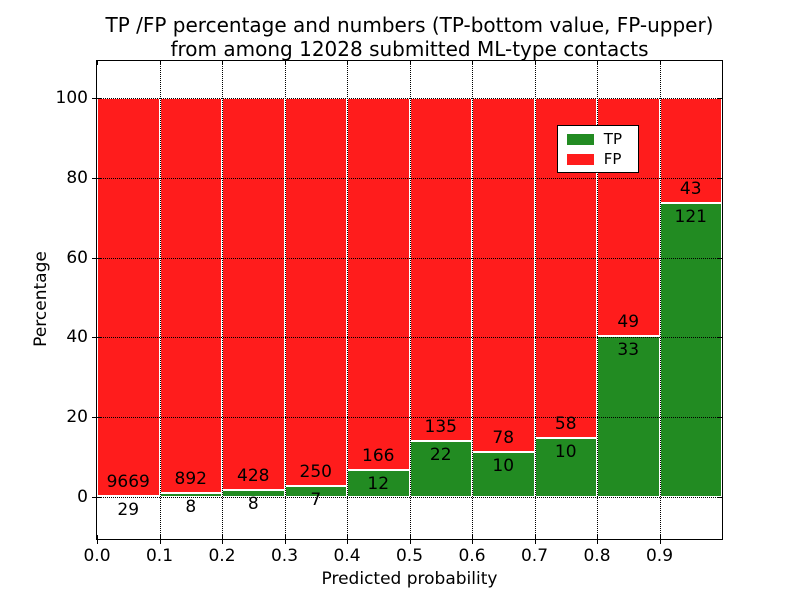 The height and width of the screenshot is (600, 800). Describe the element at coordinates (597, 556) in the screenshot. I see `x-tick-label: 0.8` at that location.